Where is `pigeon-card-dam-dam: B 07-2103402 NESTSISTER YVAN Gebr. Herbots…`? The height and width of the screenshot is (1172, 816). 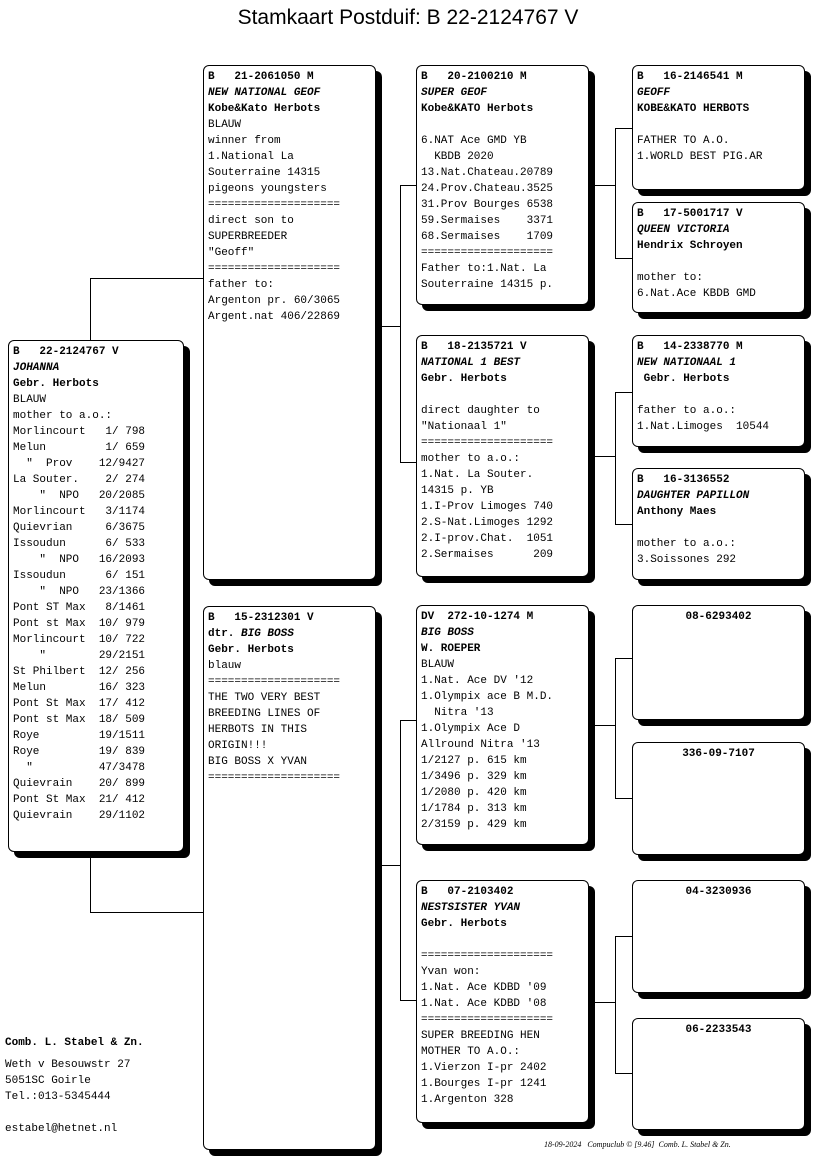
pigeon-card-dam-dam: B 07-2103402 NESTSISTER YVAN Gebr. Herbots… is located at coordinates (502, 1001).